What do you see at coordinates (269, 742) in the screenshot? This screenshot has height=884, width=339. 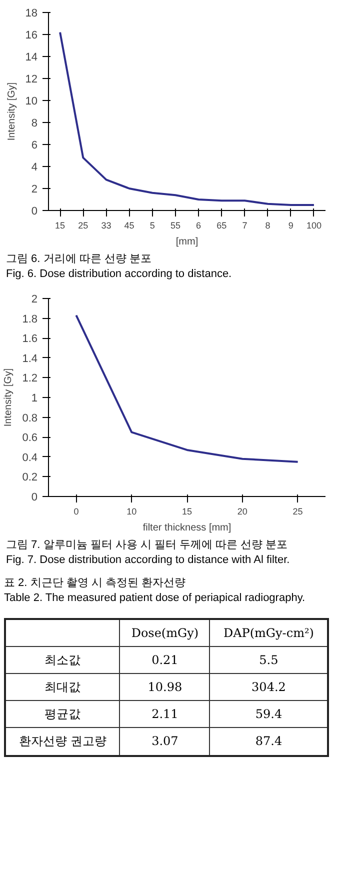 I see `text: 87.4` at bounding box center [269, 742].